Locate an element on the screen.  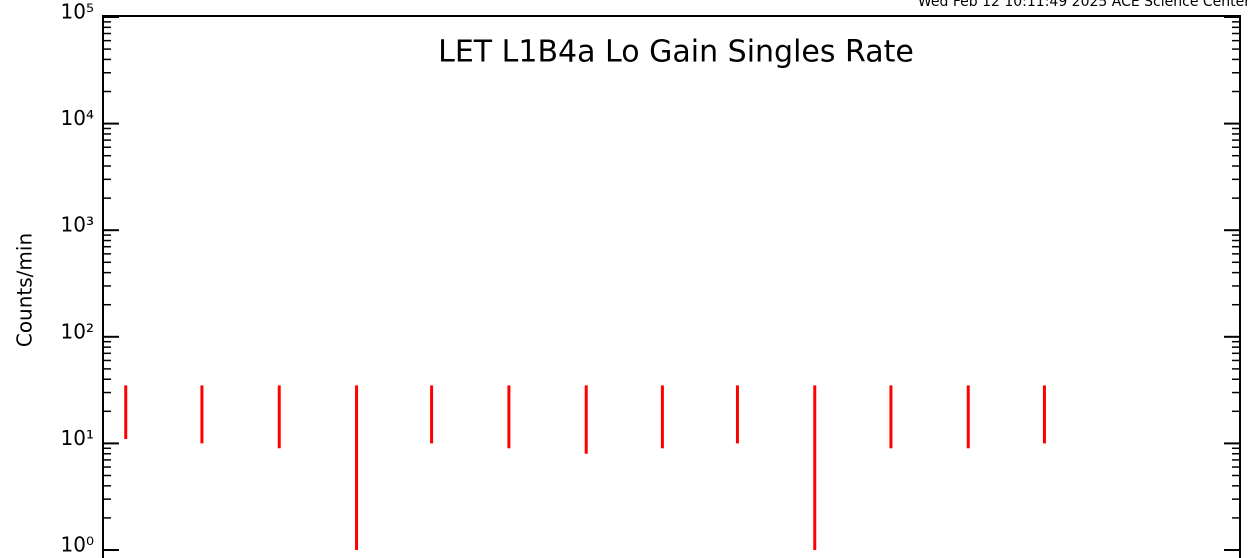
y-tick-label: 10⁰ is located at coordinates (77, 545).